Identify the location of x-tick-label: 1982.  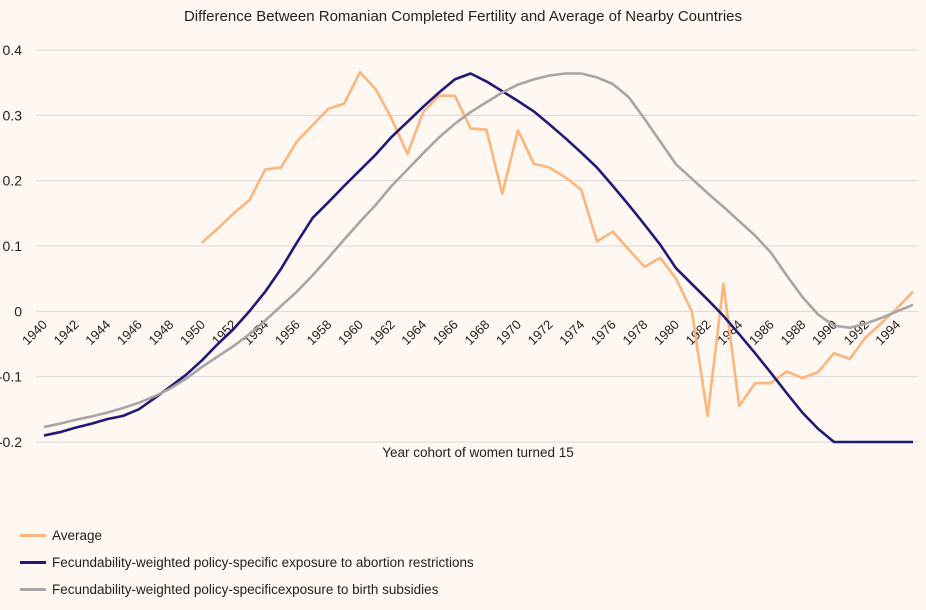
(698, 332).